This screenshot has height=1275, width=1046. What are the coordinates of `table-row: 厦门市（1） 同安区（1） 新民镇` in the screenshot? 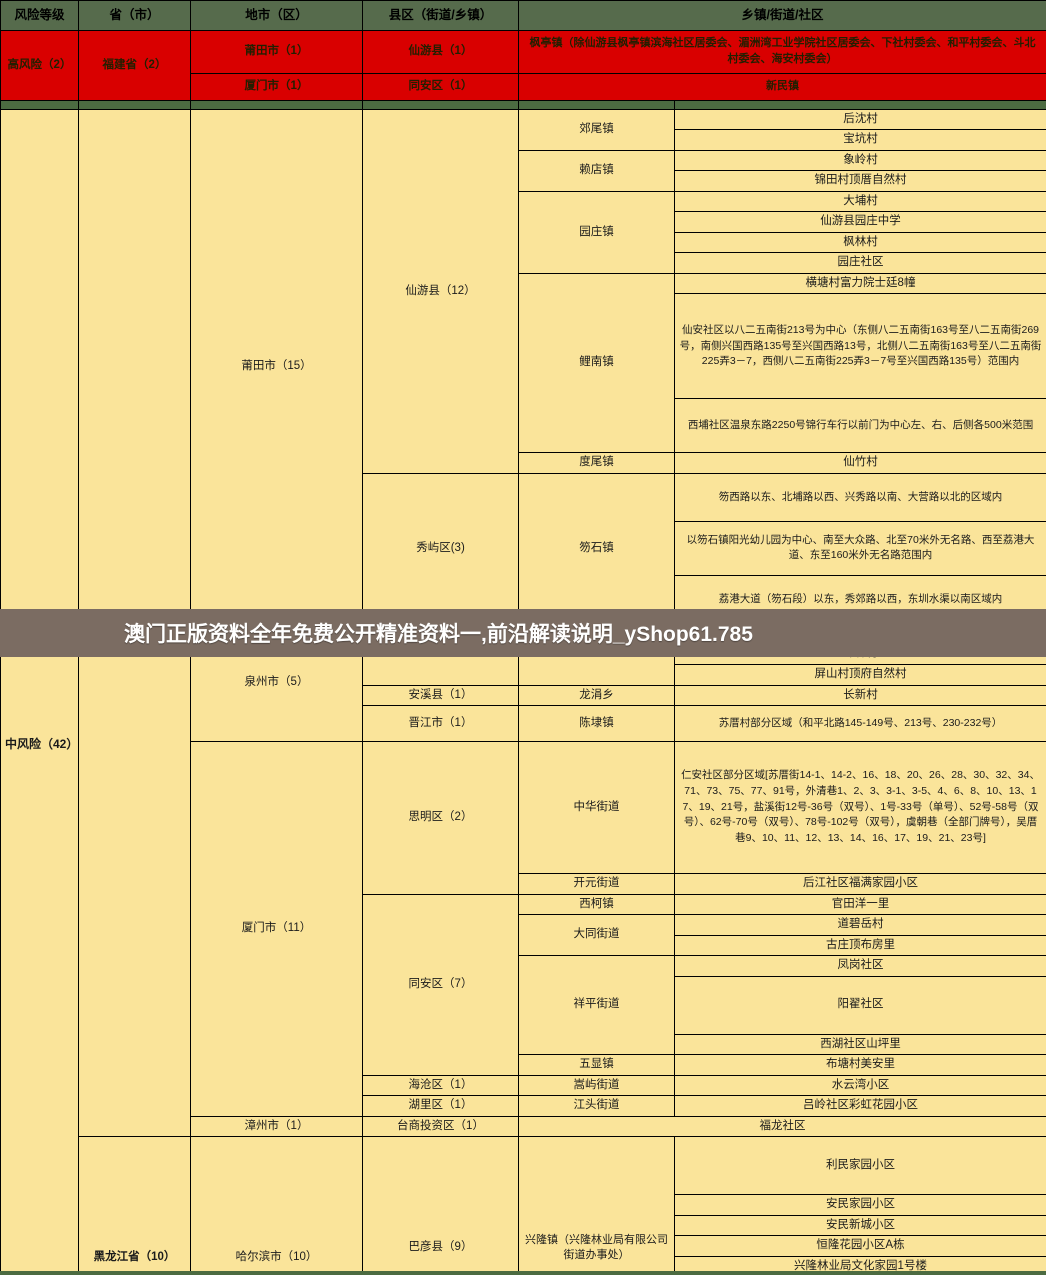 It's located at (523, 86).